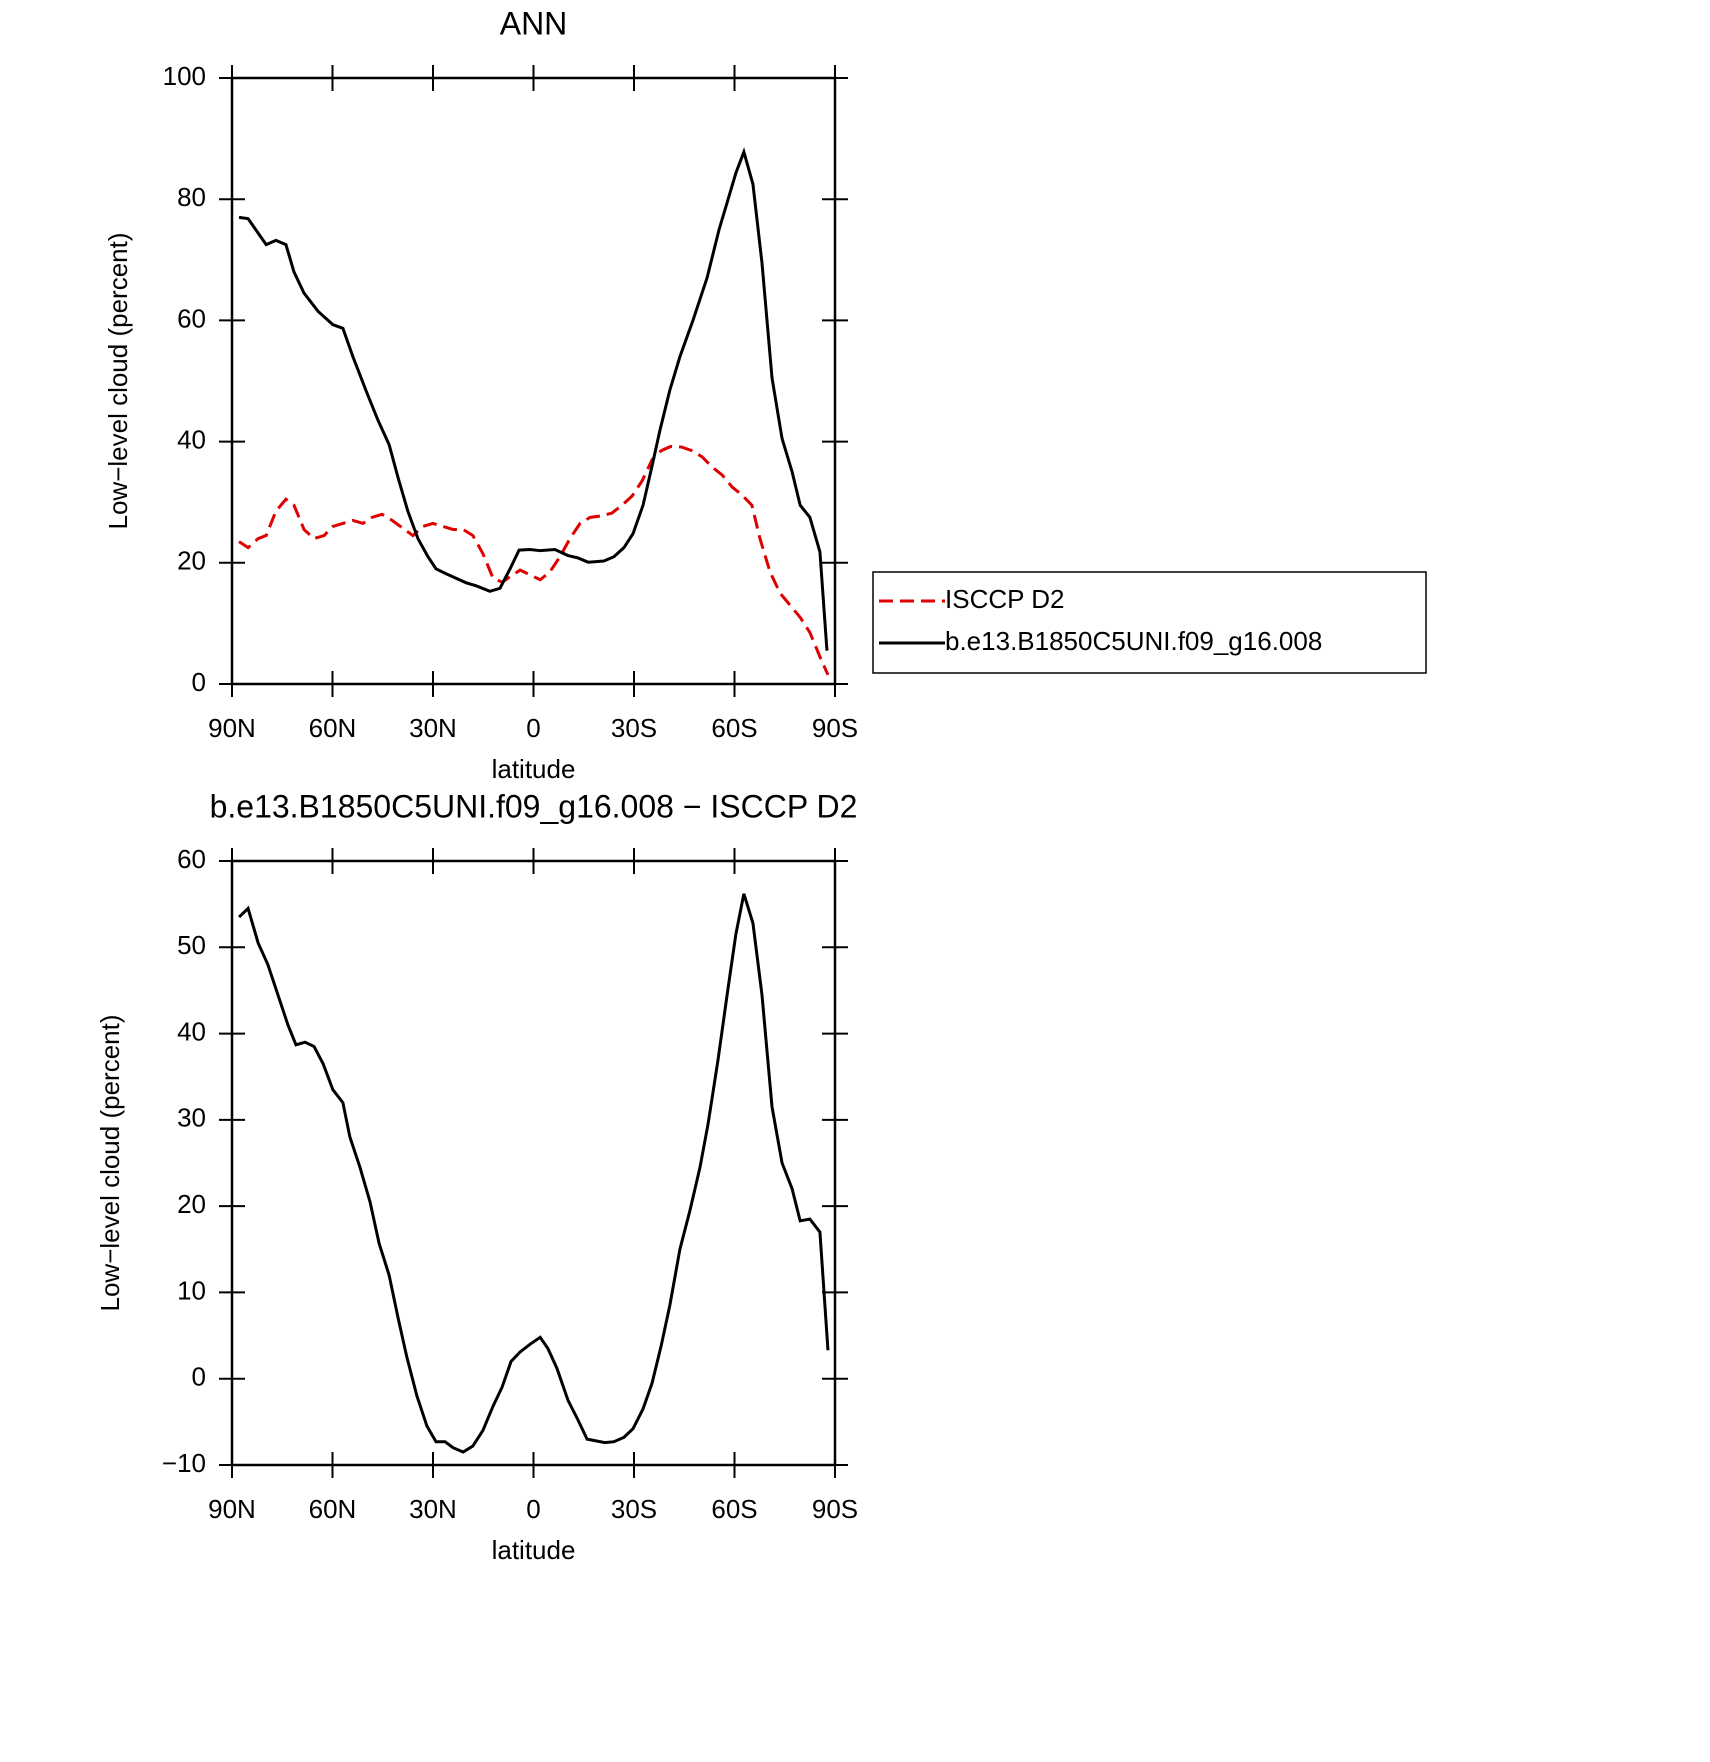 The image size is (1710, 1762). Describe the element at coordinates (191, 1118) in the screenshot. I see `y-tick-label: 30` at that location.